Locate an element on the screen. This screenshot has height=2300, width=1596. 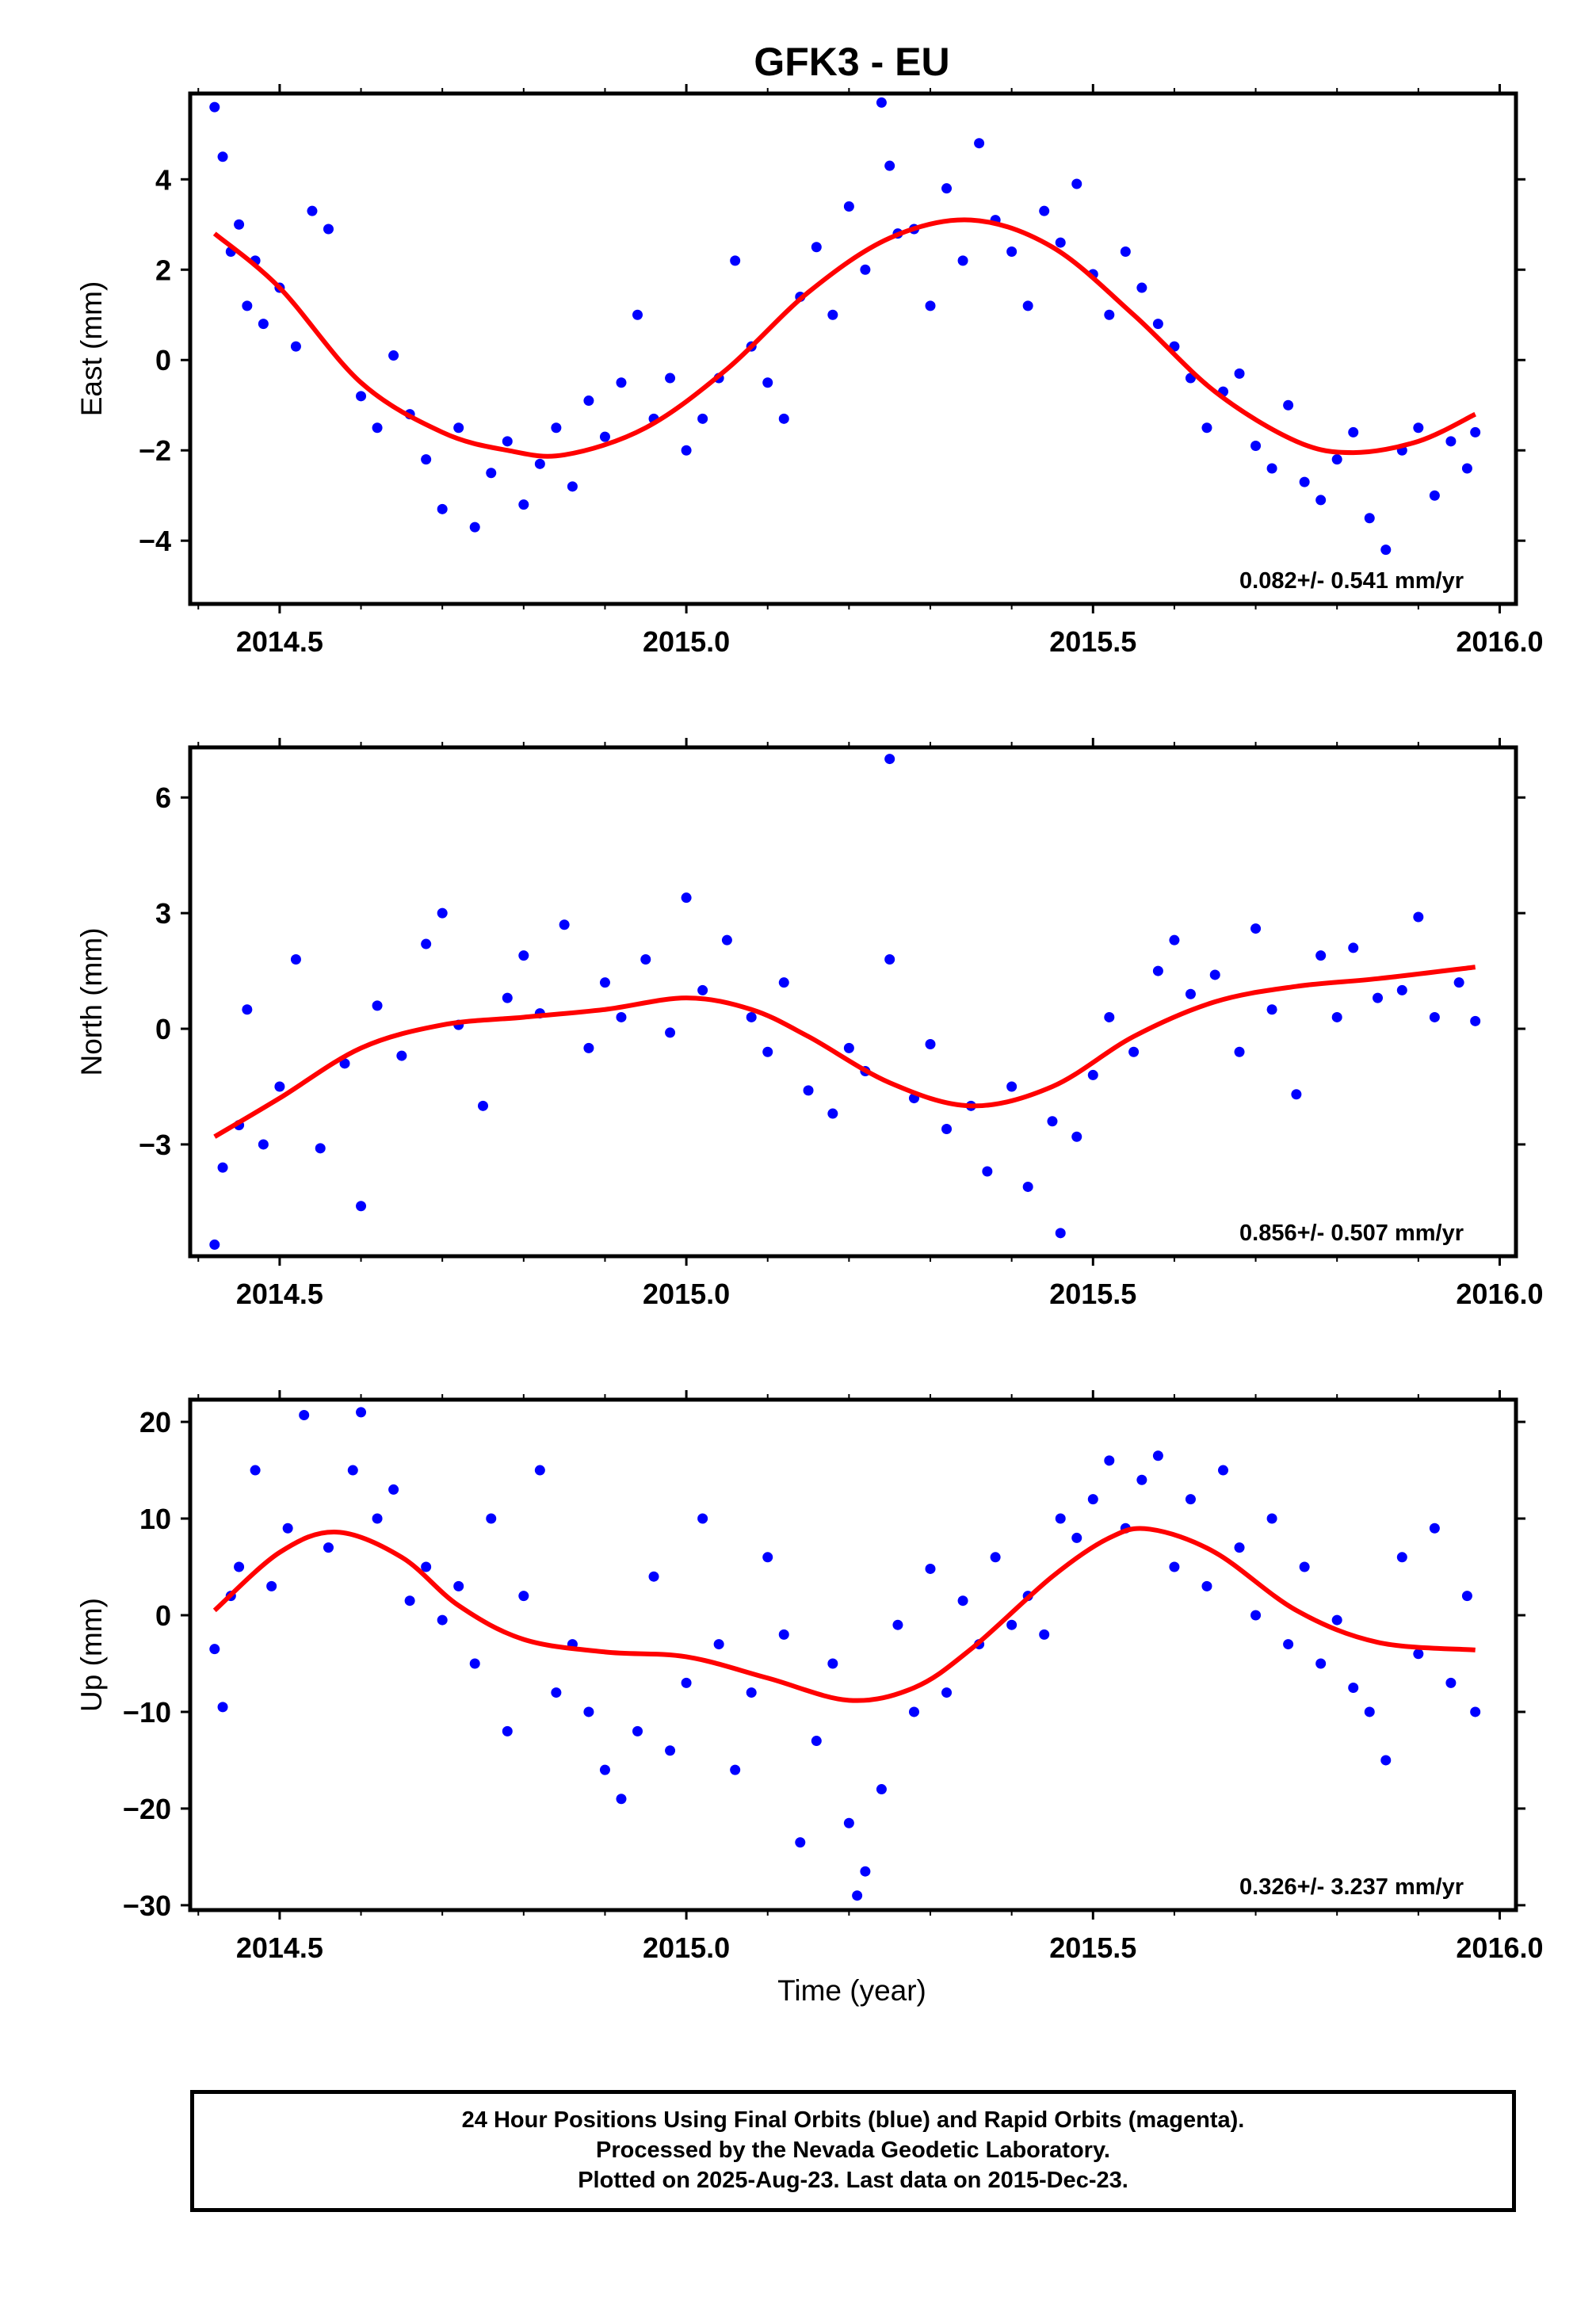
y-tick-label: −2 is located at coordinates (155, 451).